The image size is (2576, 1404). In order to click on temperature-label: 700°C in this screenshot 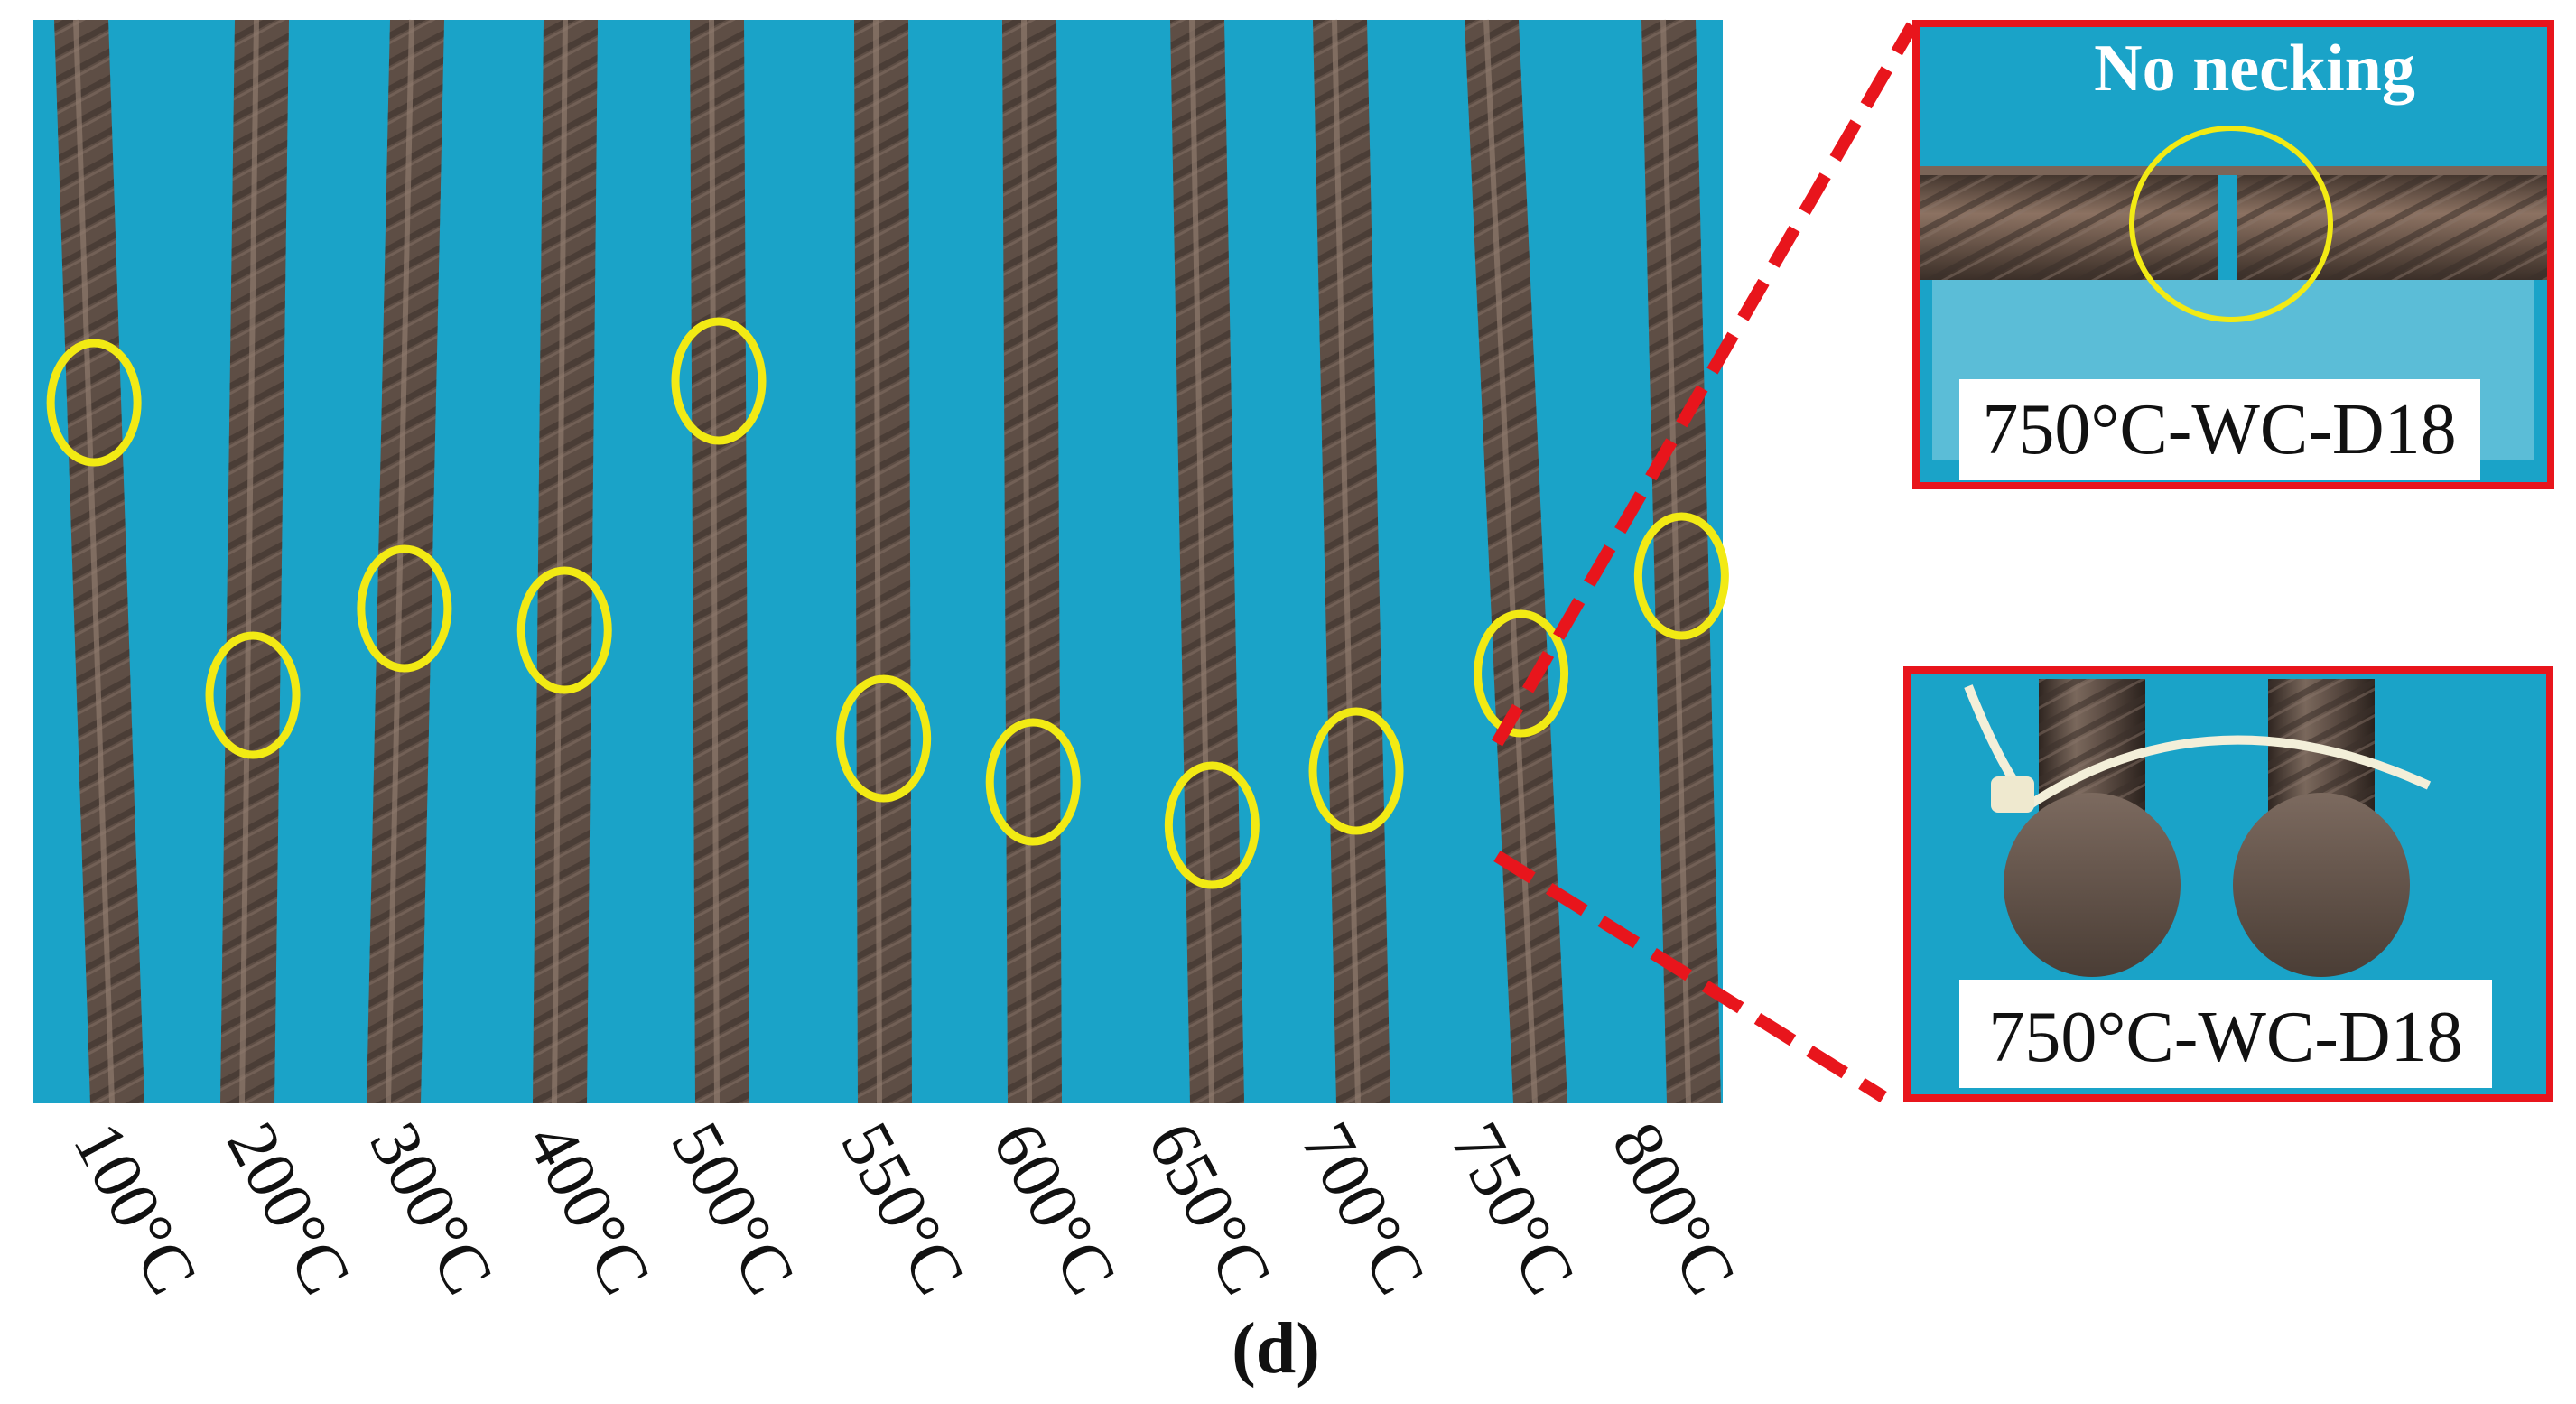, I will do `click(1364, 1208)`.